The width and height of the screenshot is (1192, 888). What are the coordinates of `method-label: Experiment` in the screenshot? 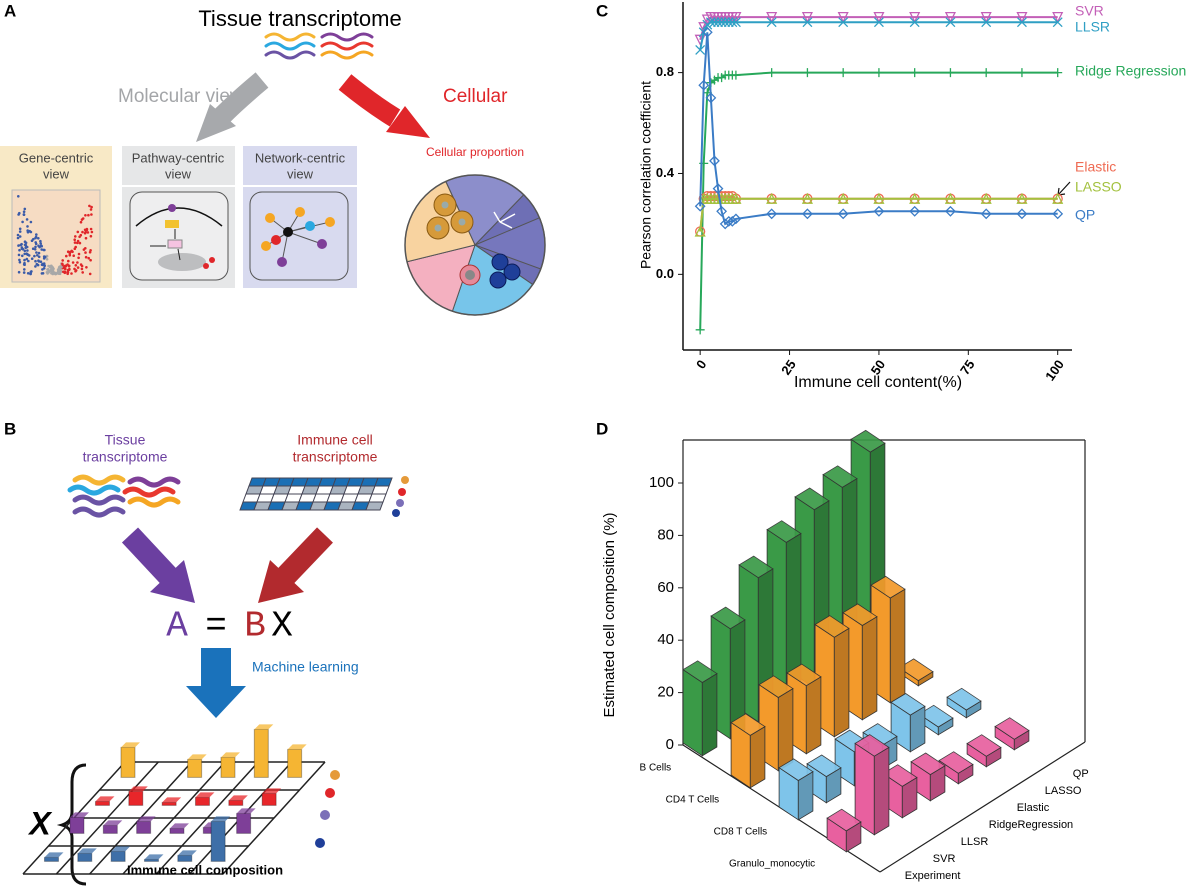 It's located at (933, 876).